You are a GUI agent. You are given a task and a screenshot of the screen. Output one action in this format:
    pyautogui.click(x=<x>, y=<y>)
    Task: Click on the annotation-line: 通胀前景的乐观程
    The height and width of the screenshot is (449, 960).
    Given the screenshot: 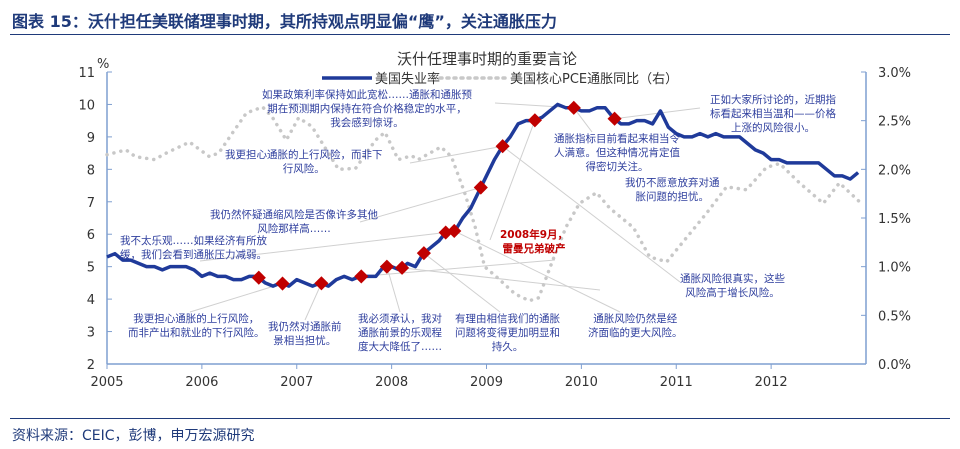 What is the action you would take?
    pyautogui.click(x=400, y=333)
    